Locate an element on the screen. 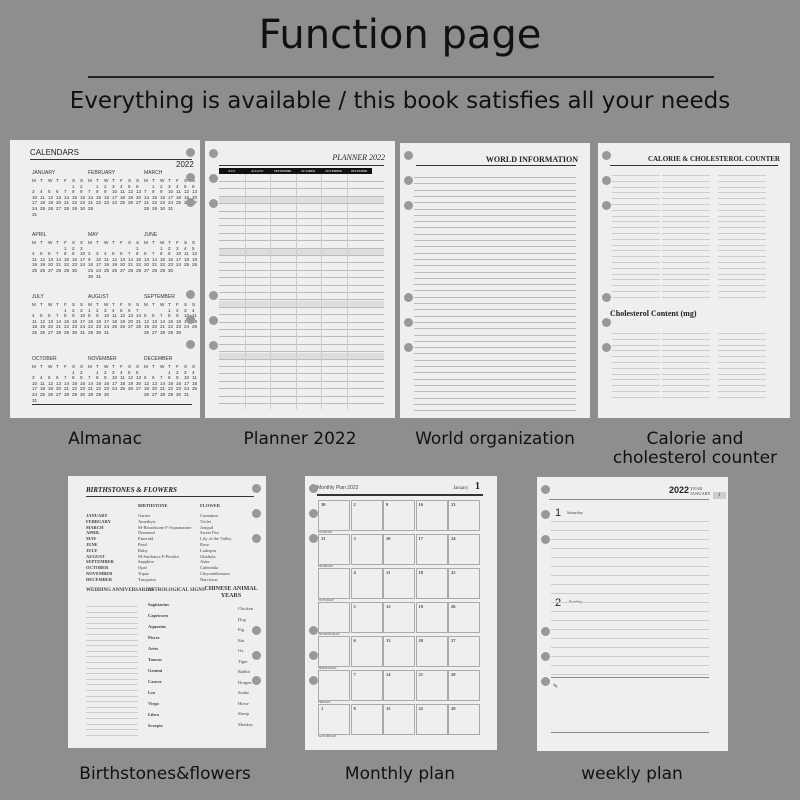 The width and height of the screenshot is (800, 800). month-name: AUGUST is located at coordinates (98, 297).